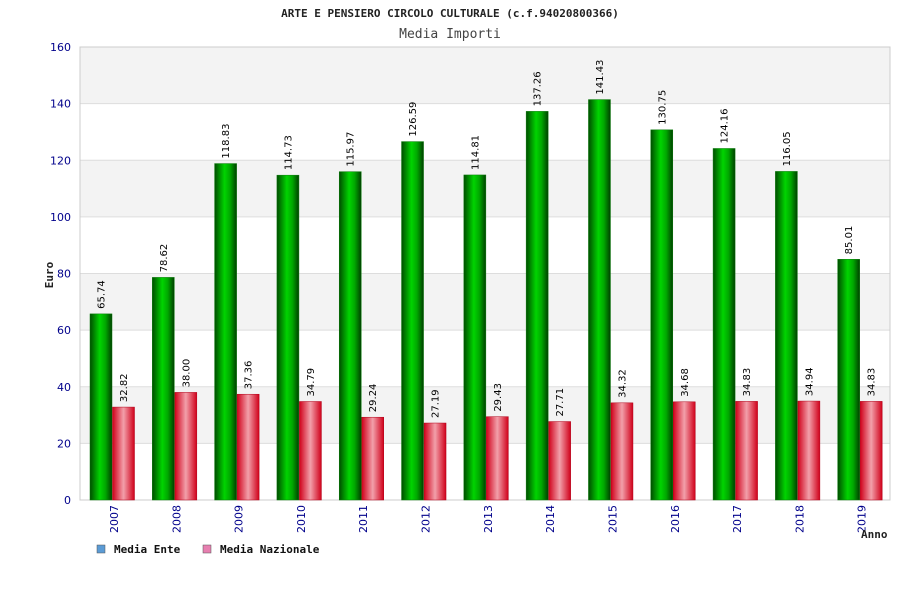 The height and width of the screenshot is (600, 900). Describe the element at coordinates (600, 77) in the screenshot. I see `data-label: 141.43` at that location.